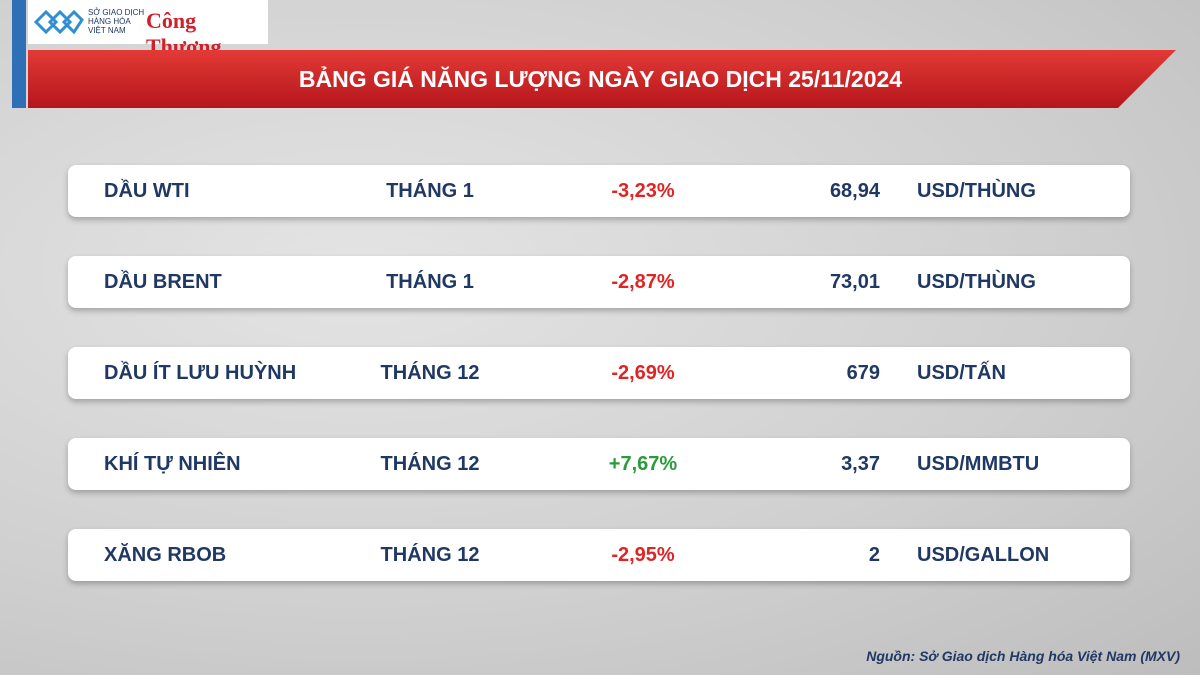 The image size is (1200, 675). What do you see at coordinates (59, 22) in the screenshot?
I see `logo-icon` at bounding box center [59, 22].